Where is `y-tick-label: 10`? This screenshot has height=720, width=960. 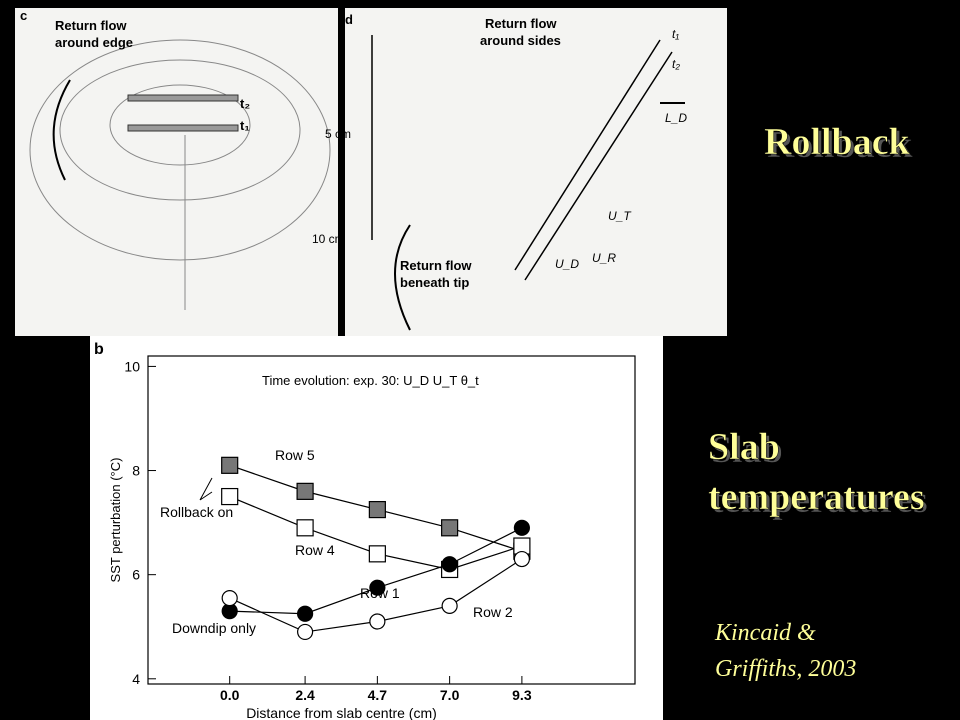
y-tick-label: 10 is located at coordinates (132, 366).